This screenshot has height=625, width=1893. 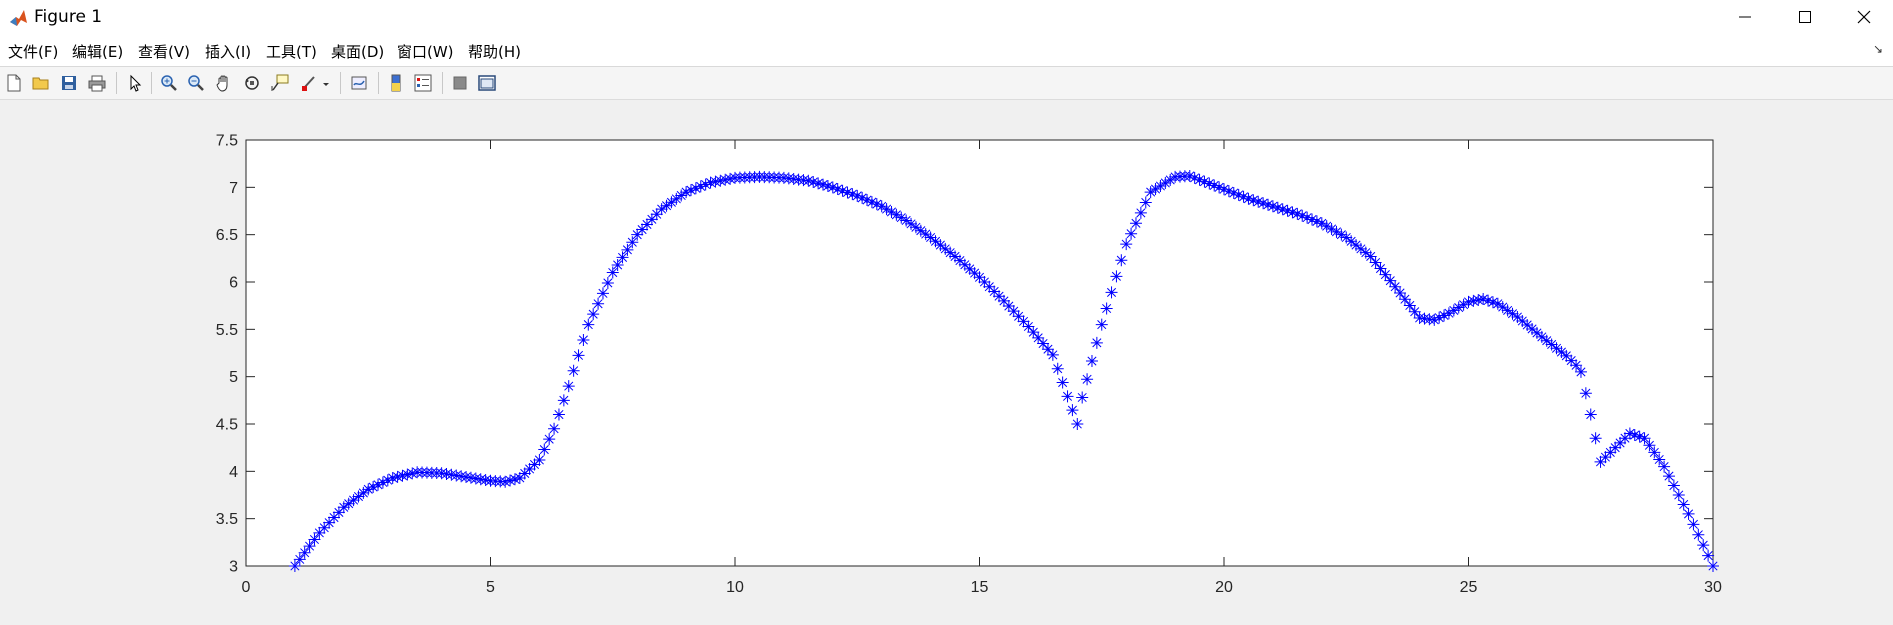 I want to click on select-arrow-icon, so click(x=135, y=83).